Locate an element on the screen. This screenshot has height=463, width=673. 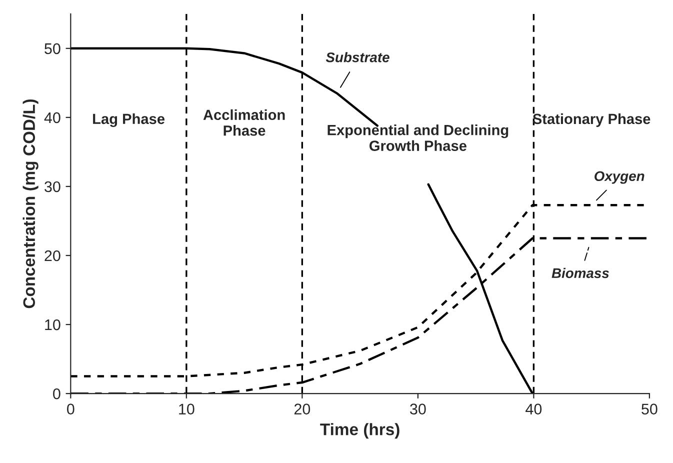
annotation: Lag Phase is located at coordinates (129, 120).